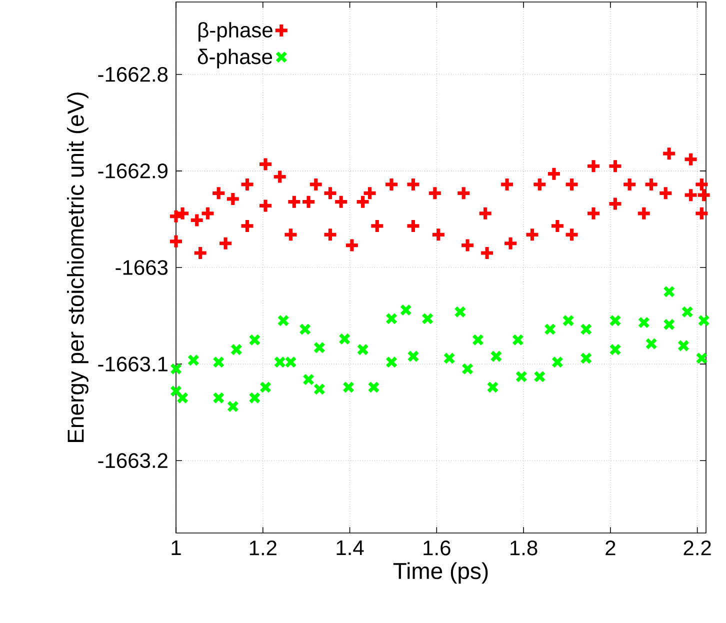  I want to click on y-tick-label: -1663.2, so click(133, 460).